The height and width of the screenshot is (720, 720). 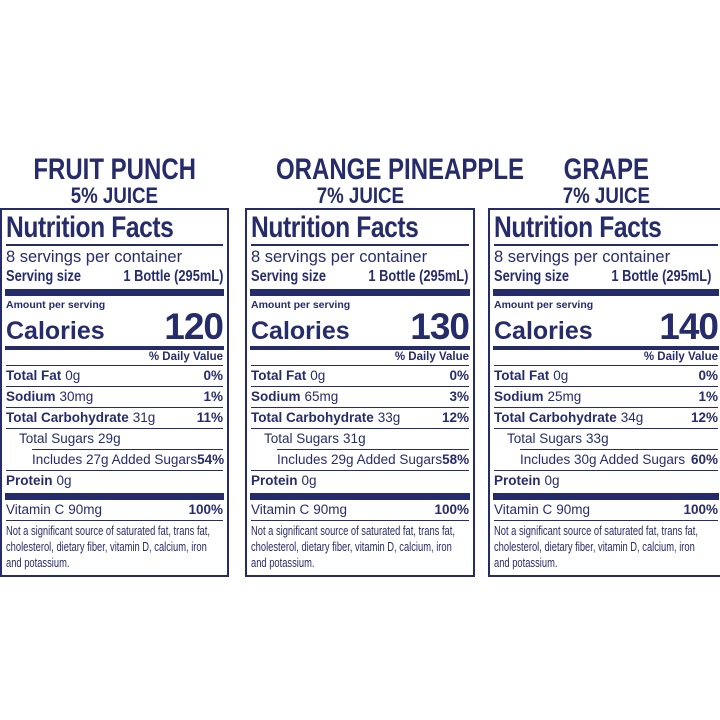 What do you see at coordinates (440, 326) in the screenshot?
I see `calories-value: 130` at bounding box center [440, 326].